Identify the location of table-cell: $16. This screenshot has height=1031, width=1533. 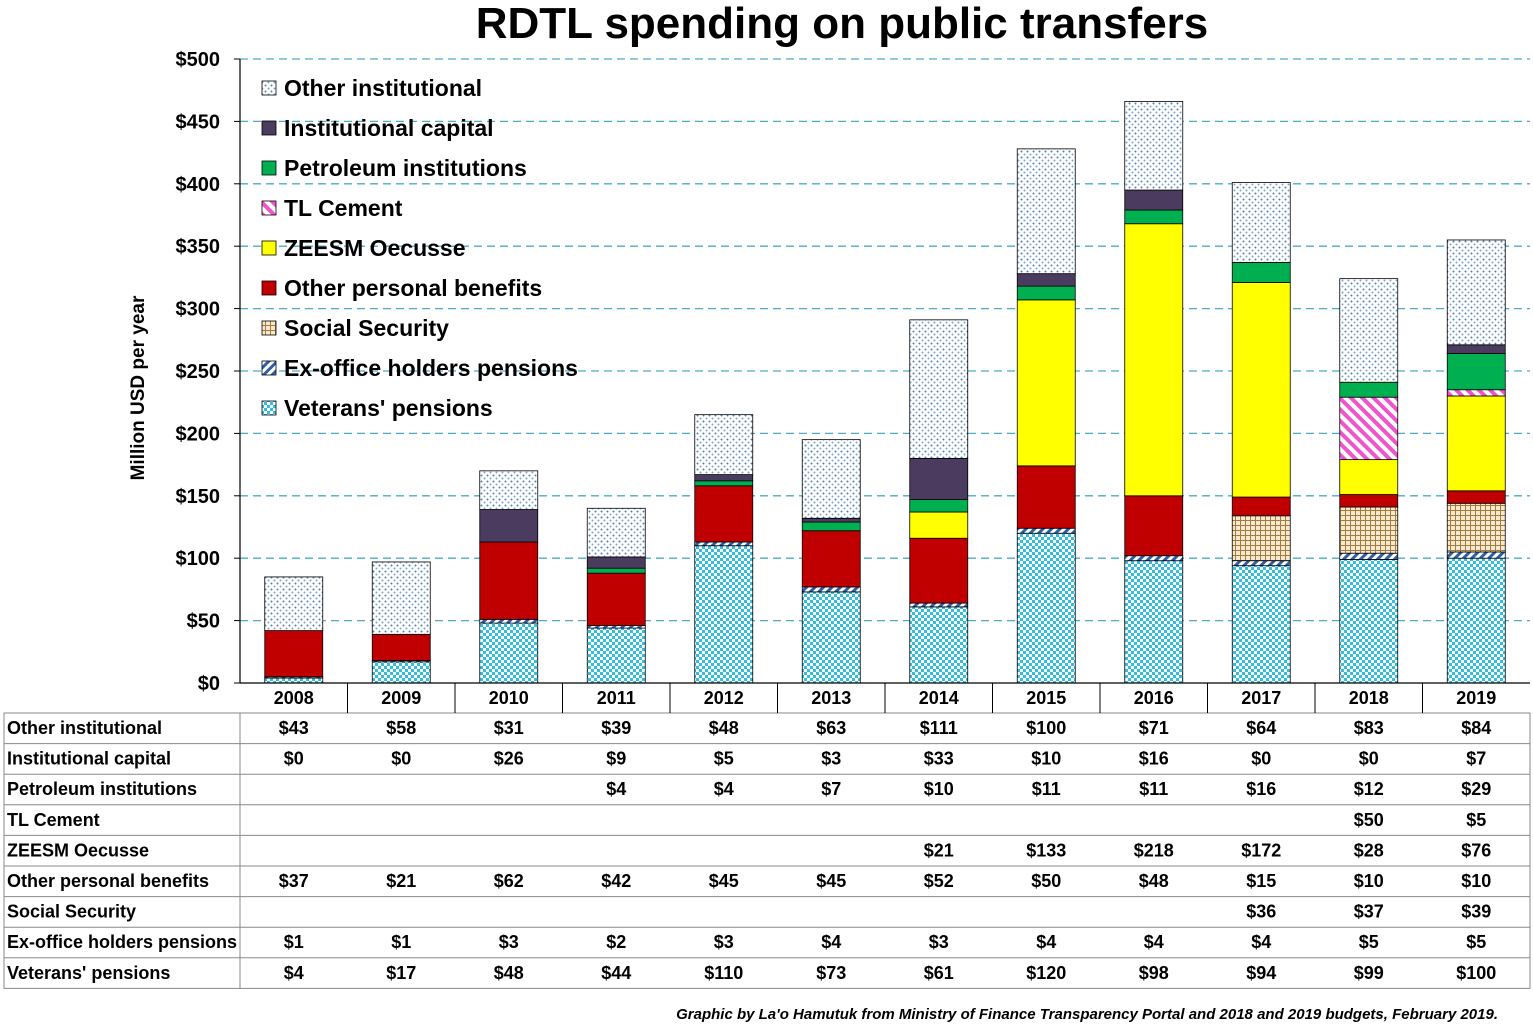
(1261, 789).